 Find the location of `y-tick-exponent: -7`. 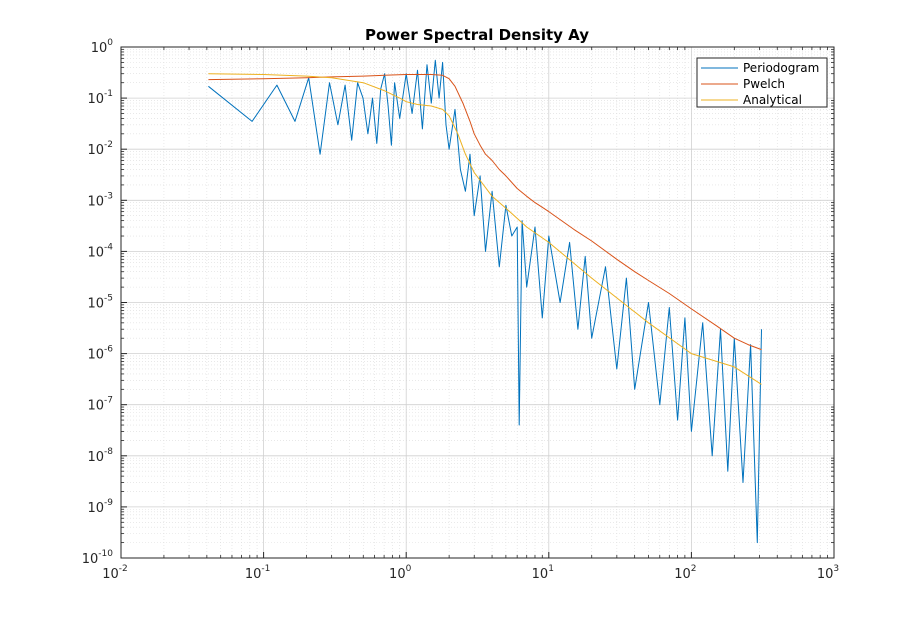

y-tick-exponent: -7 is located at coordinates (108, 401).